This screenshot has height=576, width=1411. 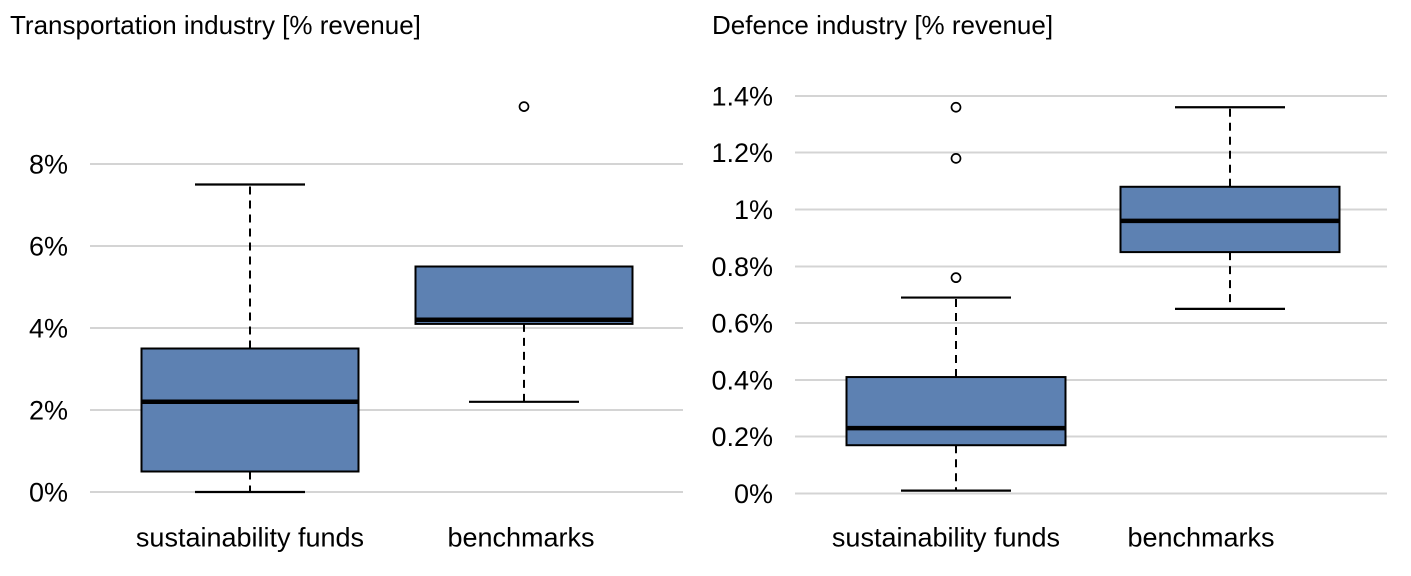 I want to click on y-tick-label: 8%, so click(x=48, y=164).